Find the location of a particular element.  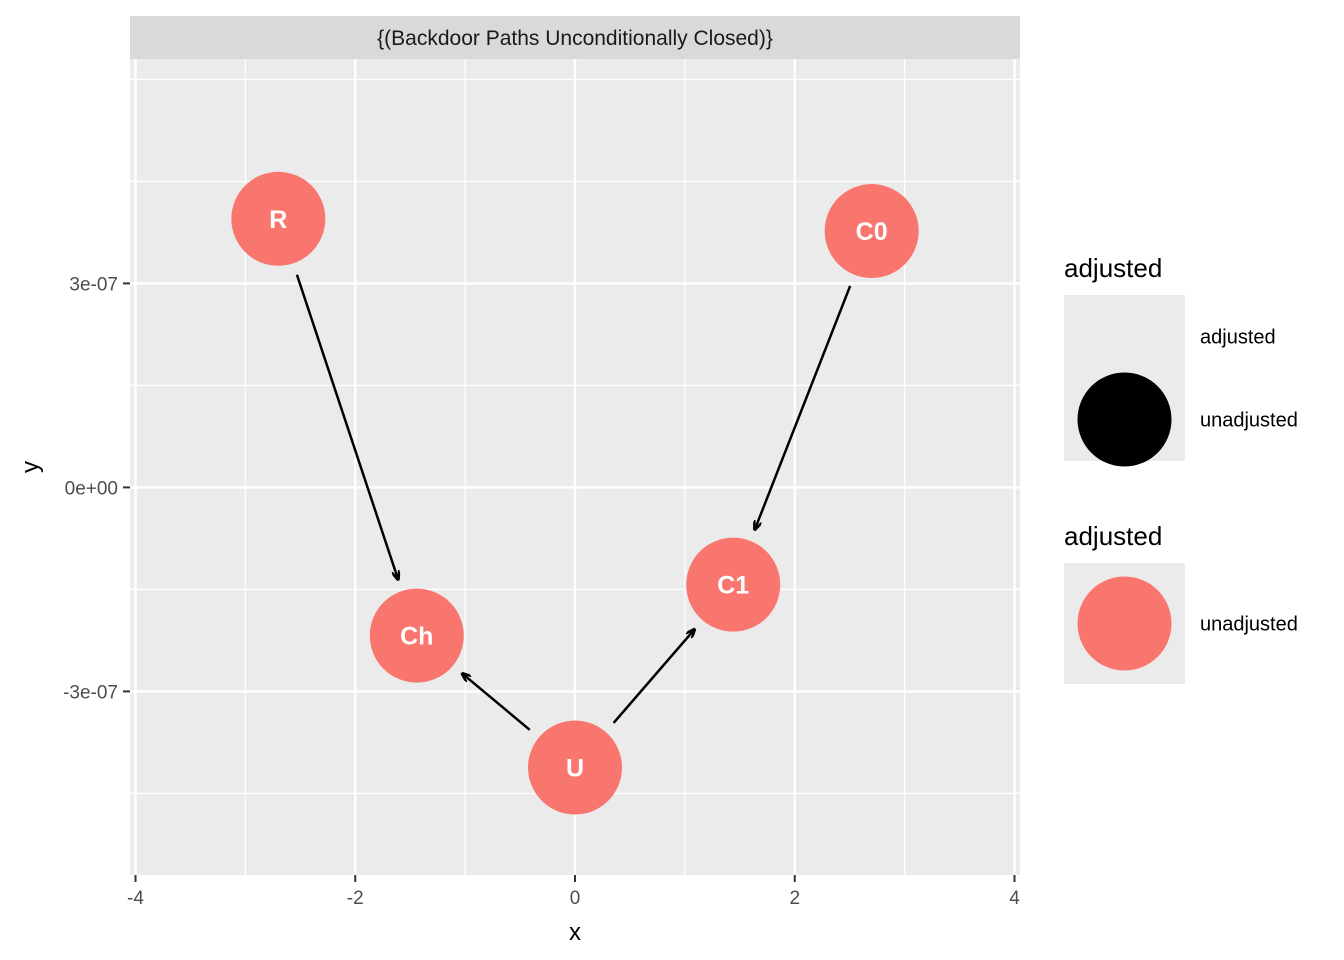

node-label-r: R is located at coordinates (278, 220).